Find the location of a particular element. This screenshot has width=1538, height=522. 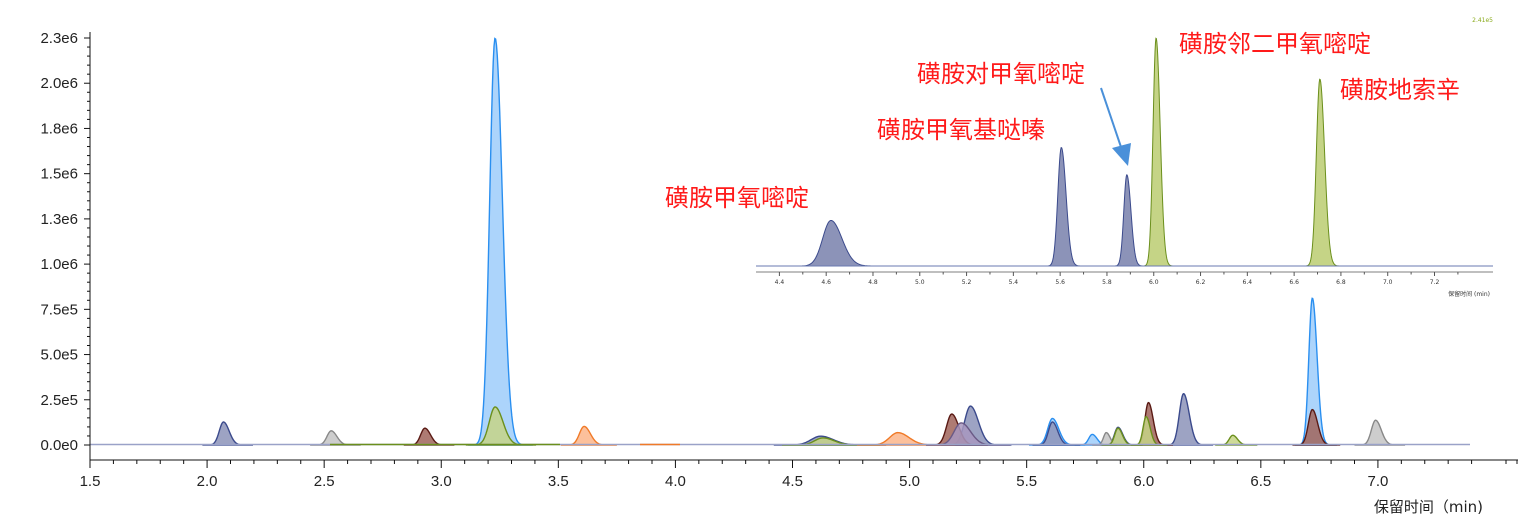

inset-x-tick-label: 4.8 is located at coordinates (873, 282).